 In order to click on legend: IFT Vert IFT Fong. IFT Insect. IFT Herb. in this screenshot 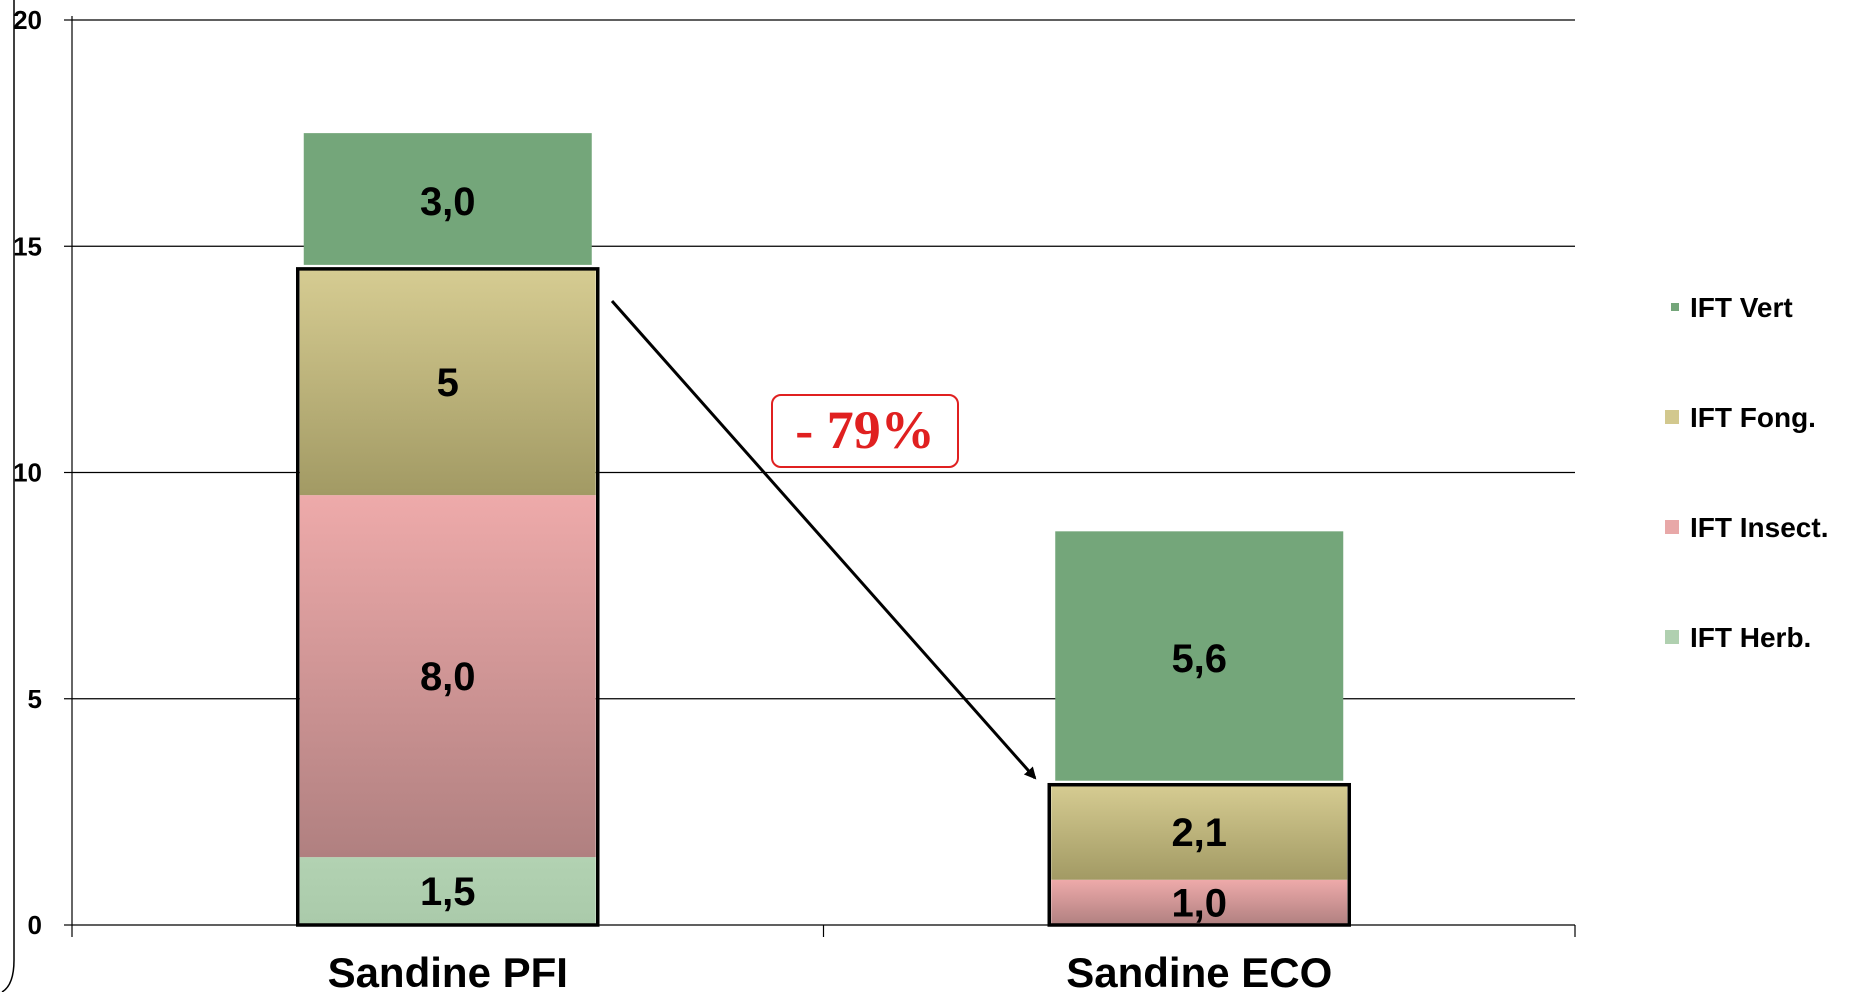, I will do `click(1746, 472)`.